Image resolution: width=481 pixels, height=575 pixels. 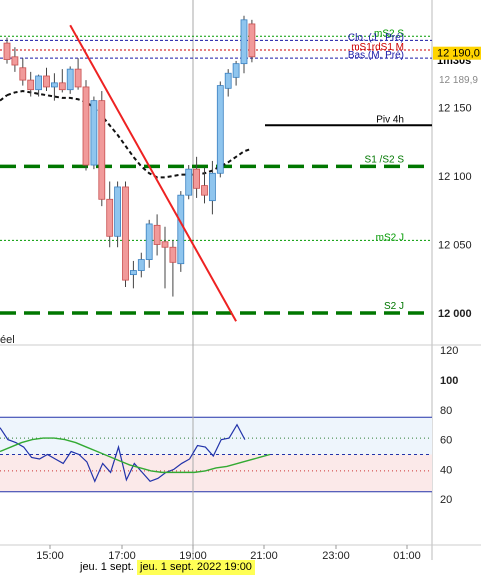 I want to click on level-label: Piv 4h, so click(x=390, y=119).